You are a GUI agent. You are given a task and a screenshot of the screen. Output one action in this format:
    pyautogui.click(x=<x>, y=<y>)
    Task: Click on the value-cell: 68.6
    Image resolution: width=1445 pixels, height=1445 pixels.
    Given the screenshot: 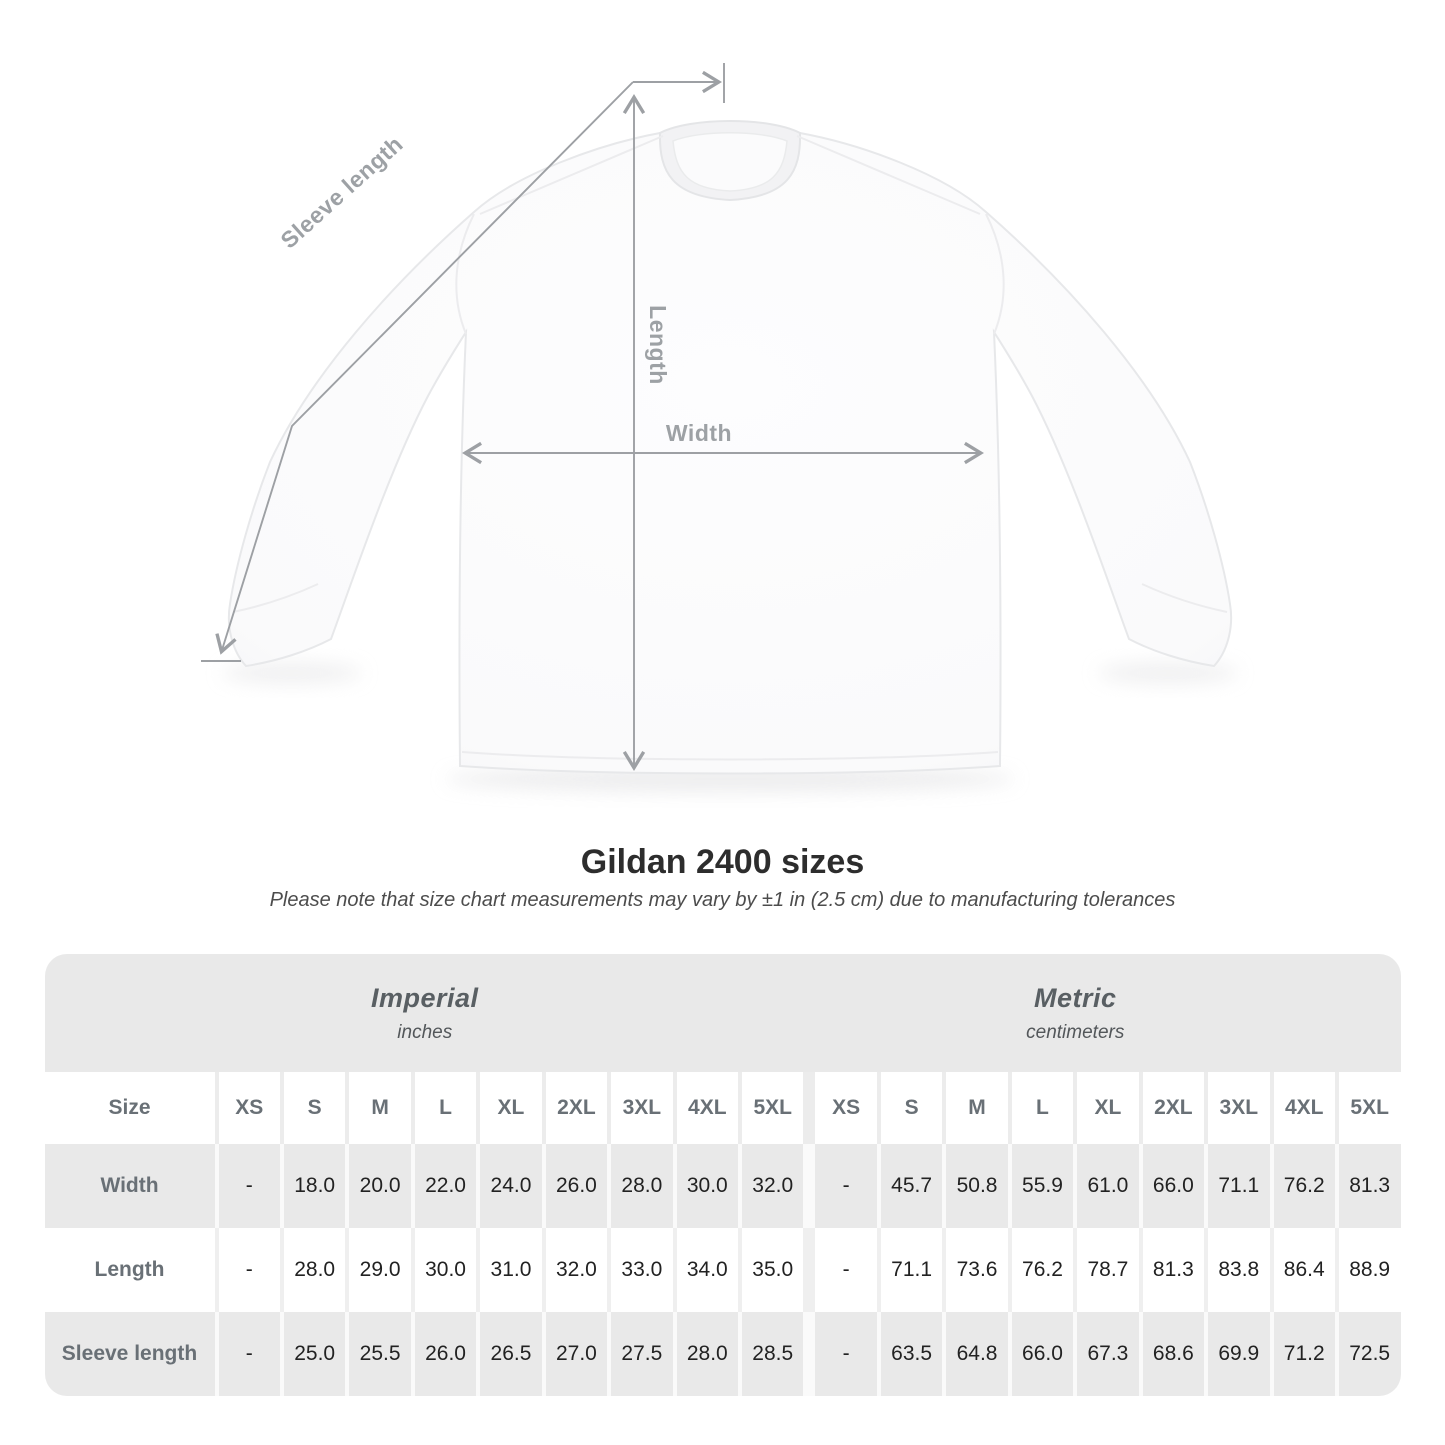 What is the action you would take?
    pyautogui.click(x=1171, y=1354)
    